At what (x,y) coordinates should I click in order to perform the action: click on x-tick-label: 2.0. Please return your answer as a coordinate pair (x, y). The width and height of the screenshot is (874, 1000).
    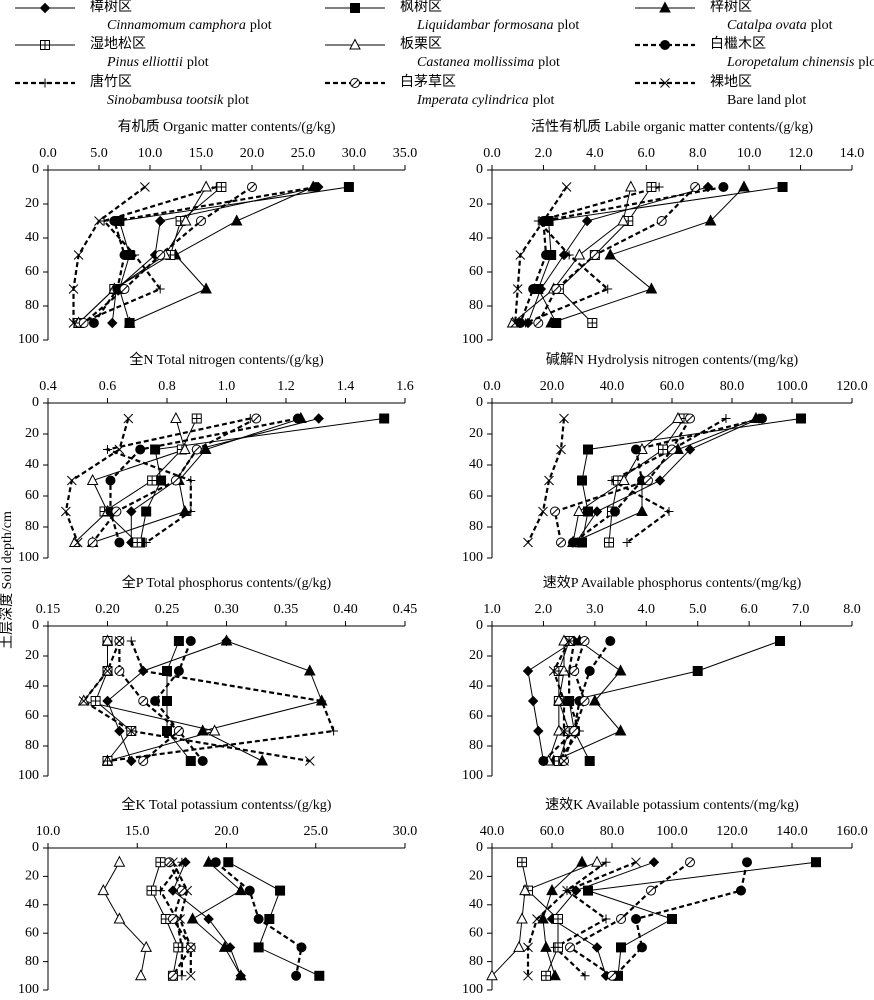
    Looking at the image, I should click on (544, 609).